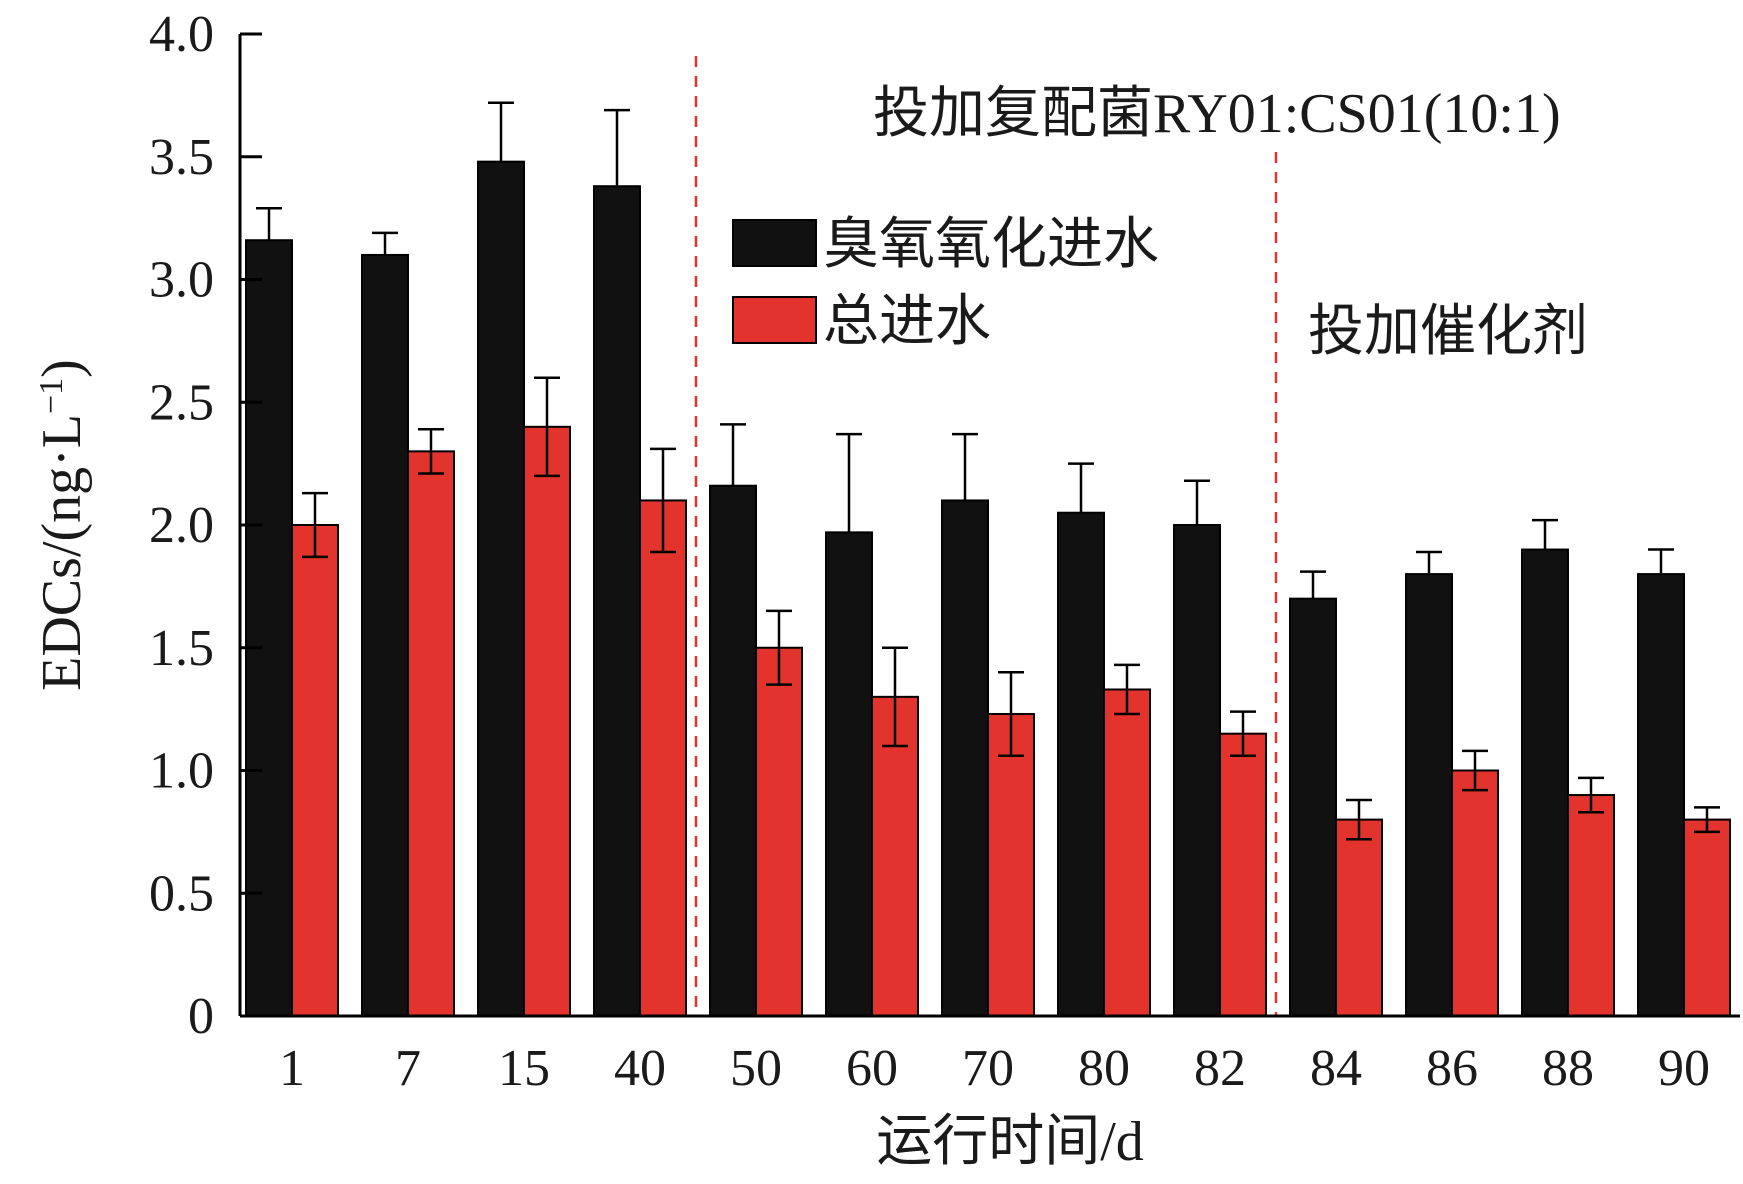  Describe the element at coordinates (62, 552) in the screenshot. I see `y-axis-title-main: EDCs/(ng·L` at that location.